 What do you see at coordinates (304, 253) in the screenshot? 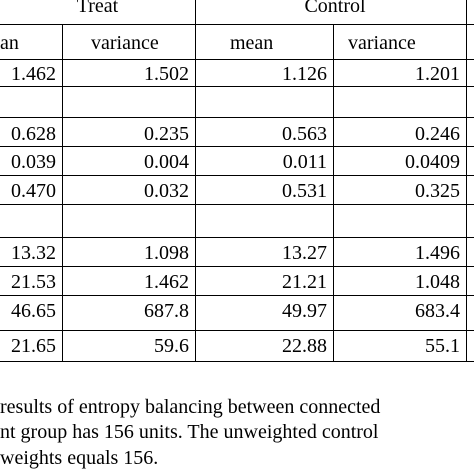
I see `table-cell: 13.27` at bounding box center [304, 253].